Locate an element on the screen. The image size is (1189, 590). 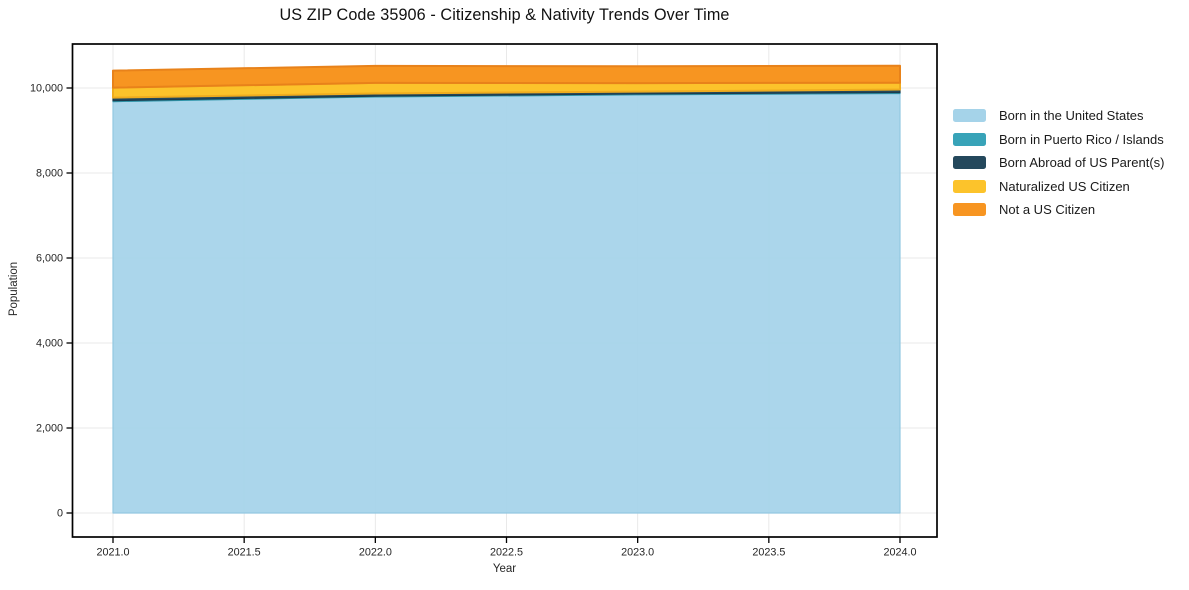
legend-swatch-born-abroad is located at coordinates (969, 163).